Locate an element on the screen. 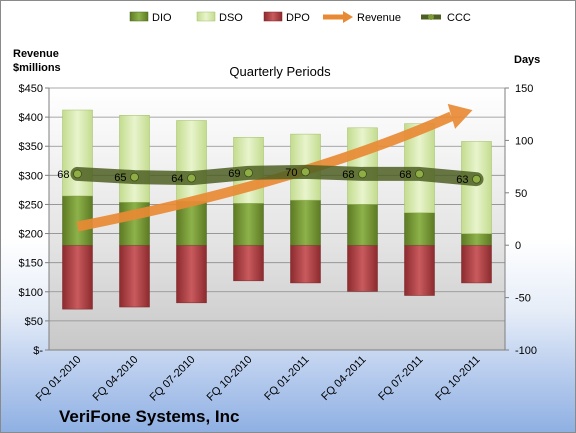 The image size is (576, 433). legend-swatch-revenue is located at coordinates (338, 17).